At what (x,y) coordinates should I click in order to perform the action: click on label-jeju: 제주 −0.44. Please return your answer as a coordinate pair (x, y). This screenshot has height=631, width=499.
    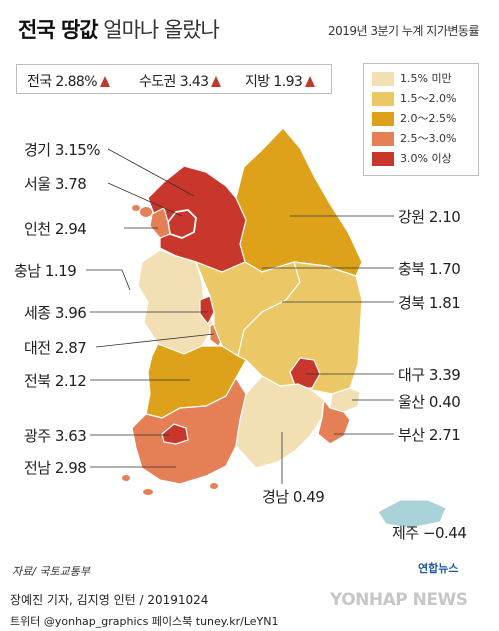
    Looking at the image, I should click on (429, 532).